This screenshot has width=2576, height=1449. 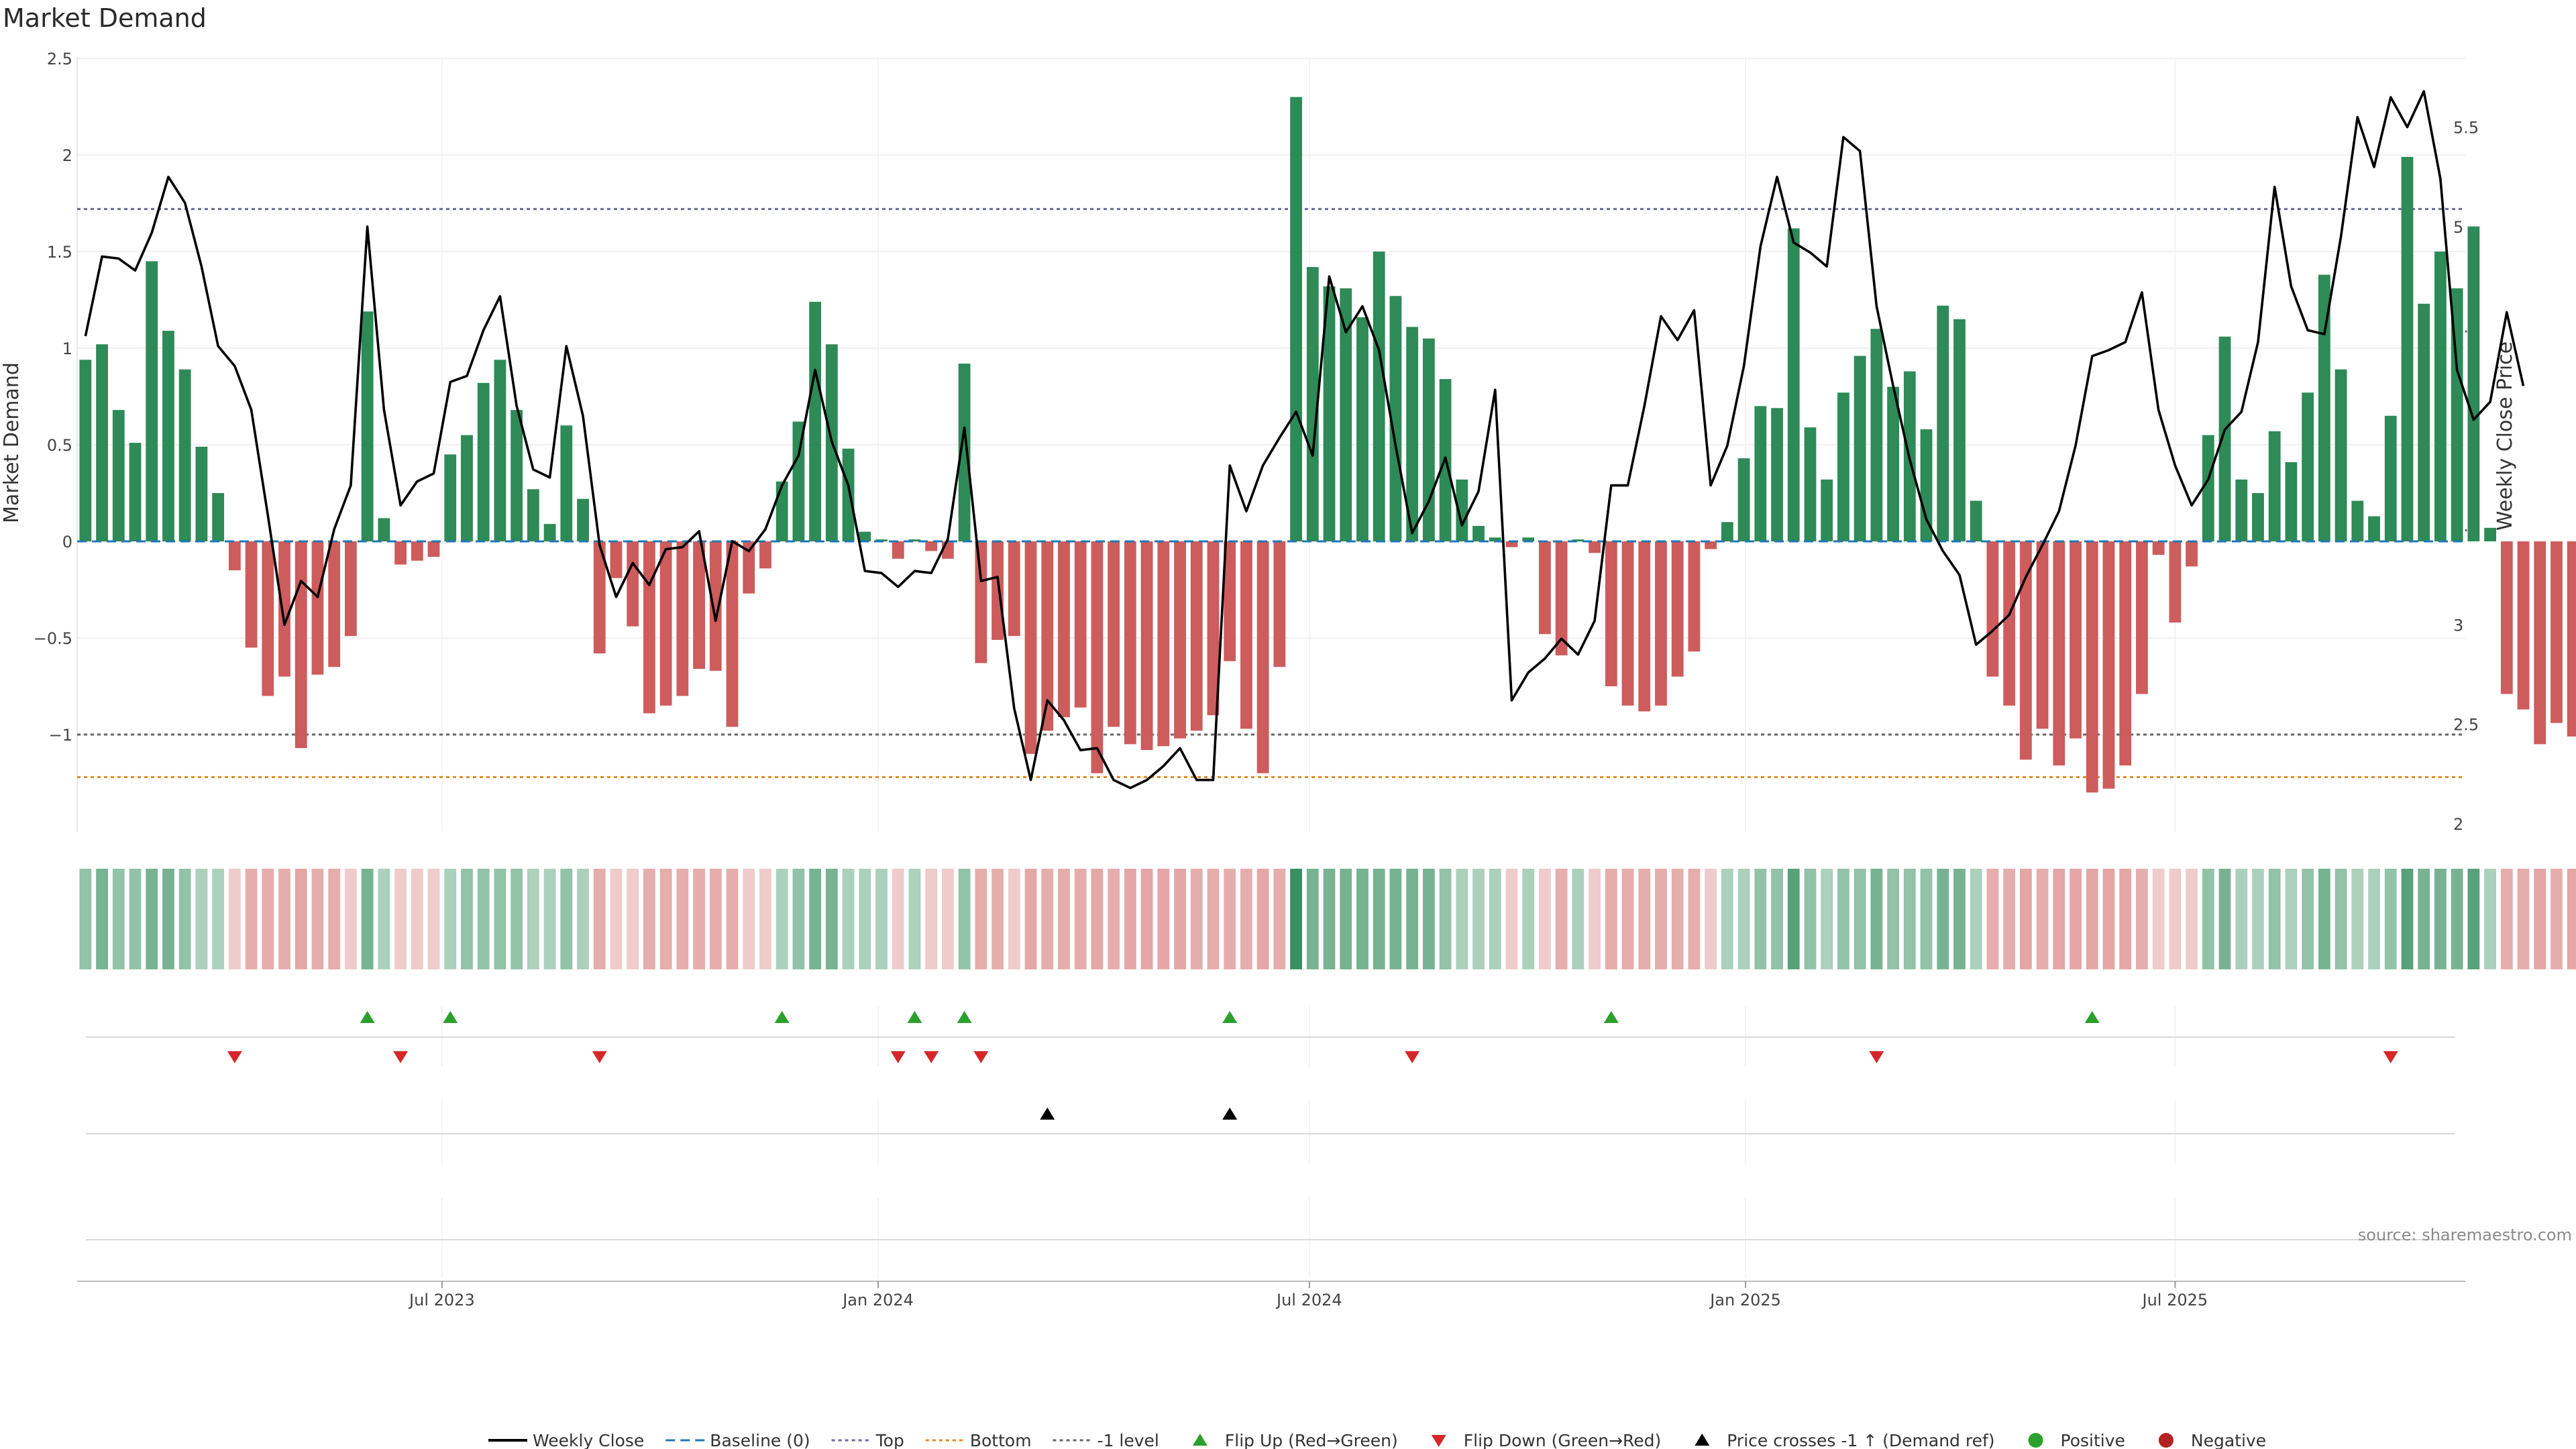 I want to click on price-cross-marker, so click(x=1047, y=1114).